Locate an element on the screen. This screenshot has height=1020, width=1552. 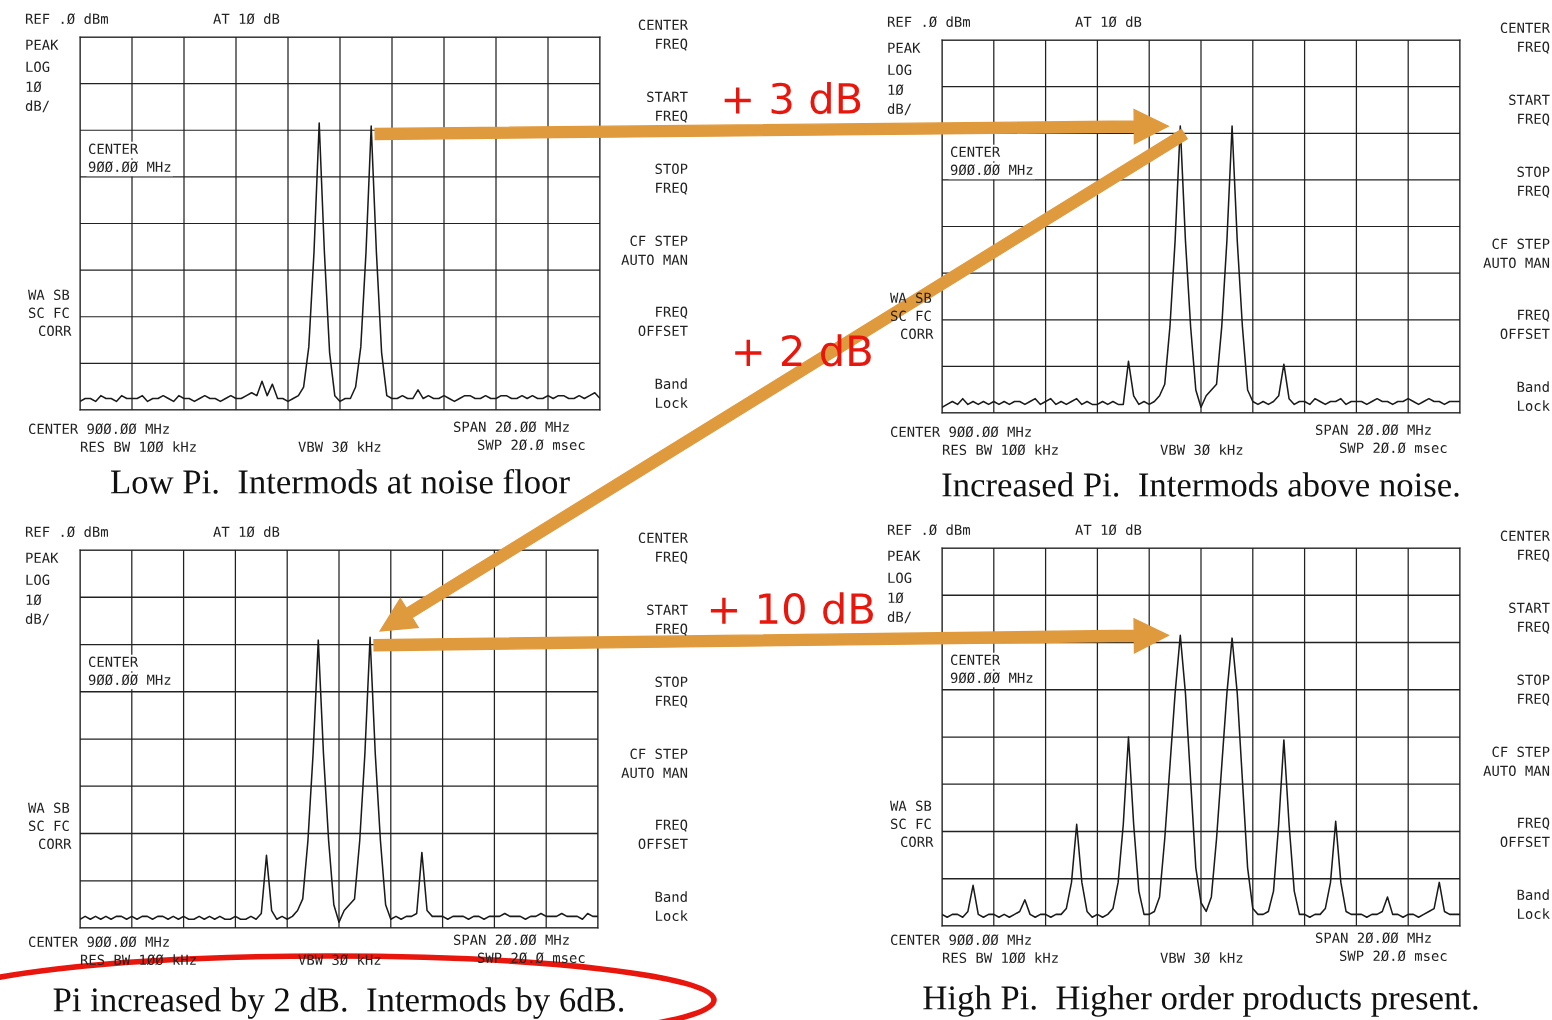
text: + 10 dB is located at coordinates (791, 608).